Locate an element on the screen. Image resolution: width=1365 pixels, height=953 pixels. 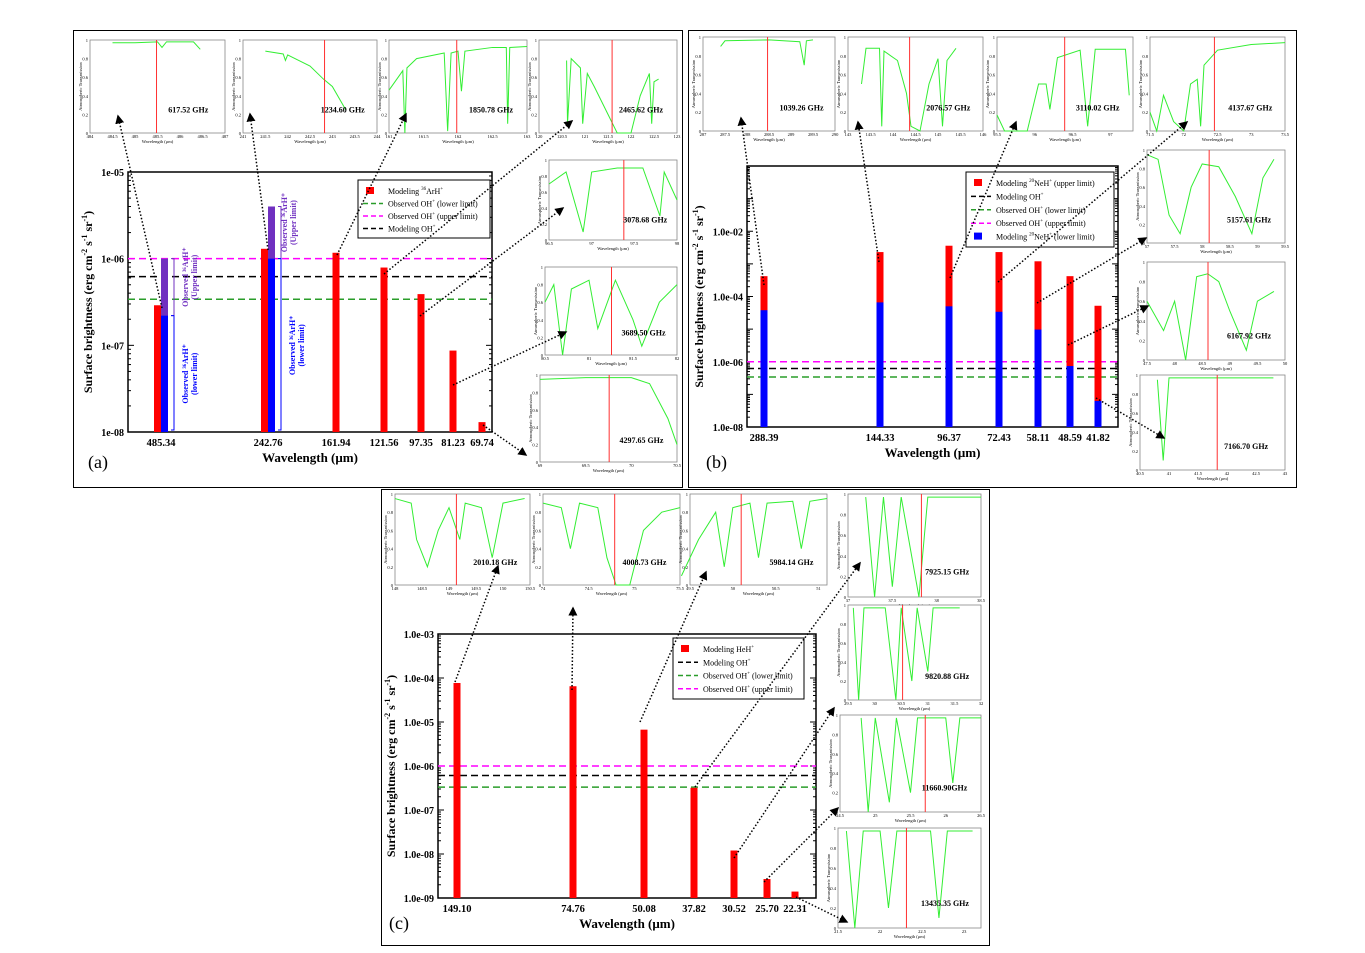
legend-entry: Modeling OH+ is located at coordinates (727, 662).